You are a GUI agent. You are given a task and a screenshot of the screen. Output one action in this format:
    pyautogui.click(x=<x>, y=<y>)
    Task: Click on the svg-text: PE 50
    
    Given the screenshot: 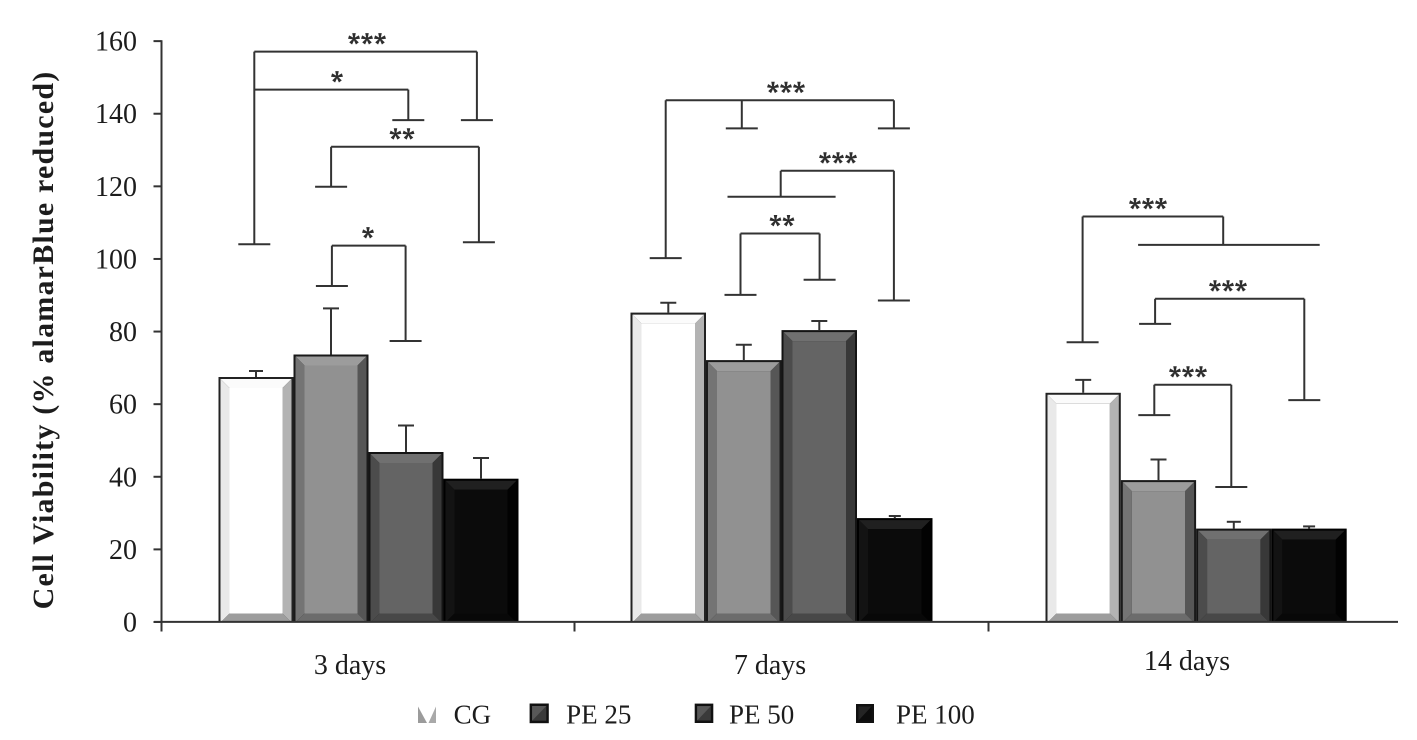 What is the action you would take?
    pyautogui.click(x=761, y=715)
    